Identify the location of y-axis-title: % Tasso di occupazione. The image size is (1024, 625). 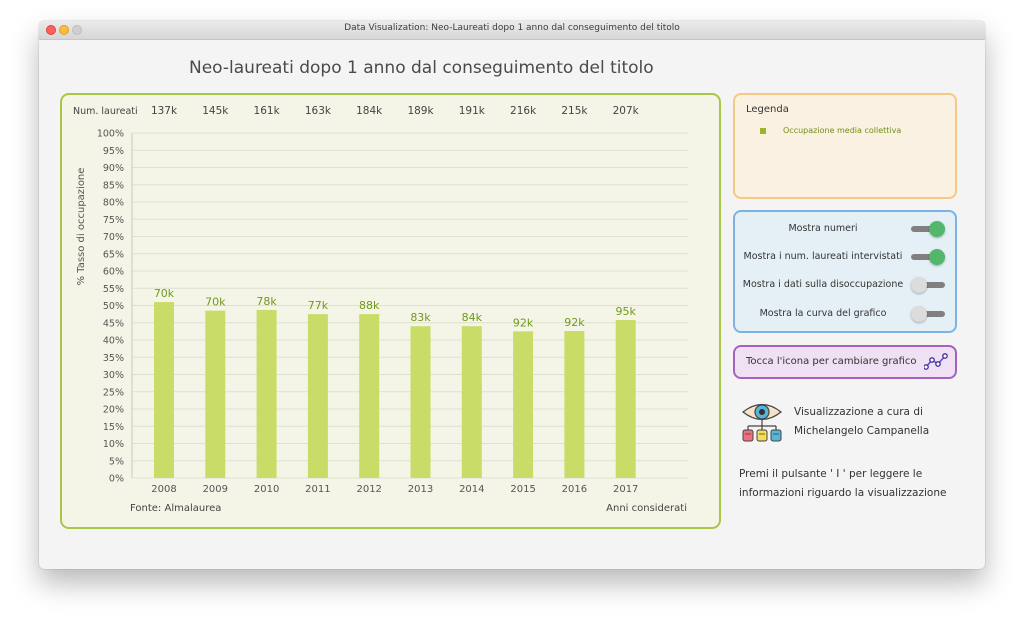
(81, 227).